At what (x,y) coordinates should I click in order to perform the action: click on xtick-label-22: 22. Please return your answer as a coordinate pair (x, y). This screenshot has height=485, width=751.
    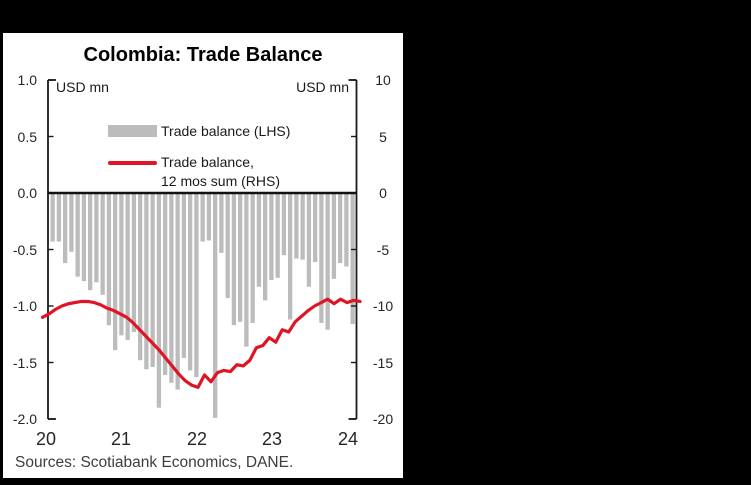
    Looking at the image, I should click on (197, 439).